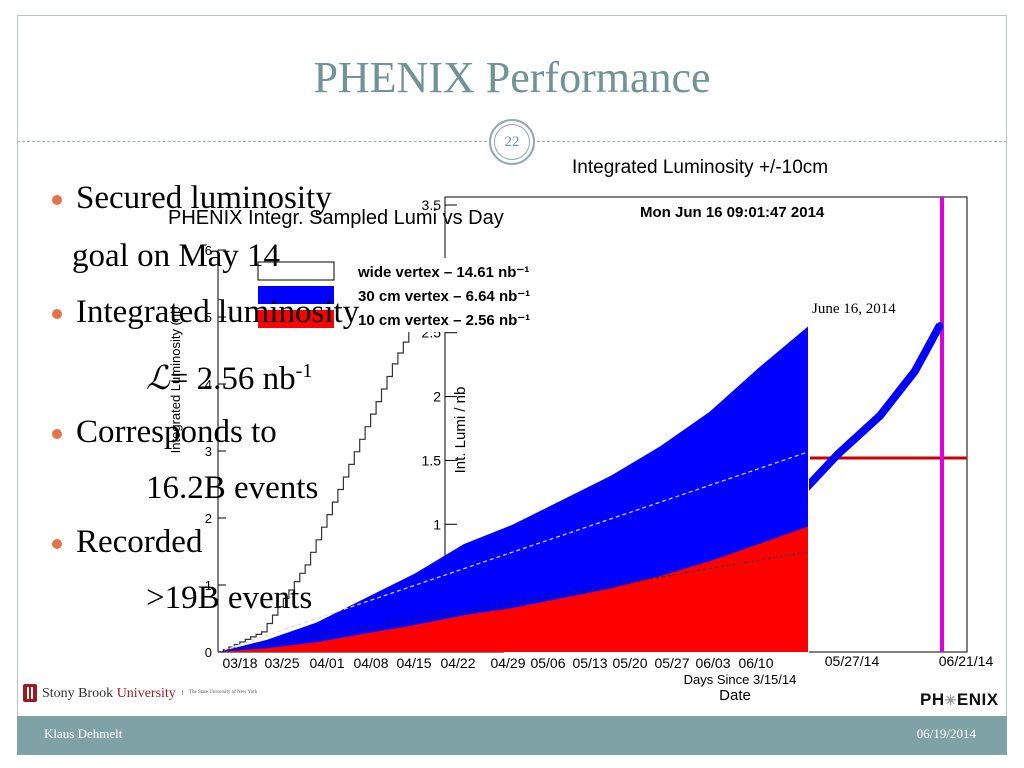 Image resolution: width=1024 pixels, height=768 pixels. I want to click on mid-y-axis-label: Integrated Luminosity (nb, so click(175, 380).